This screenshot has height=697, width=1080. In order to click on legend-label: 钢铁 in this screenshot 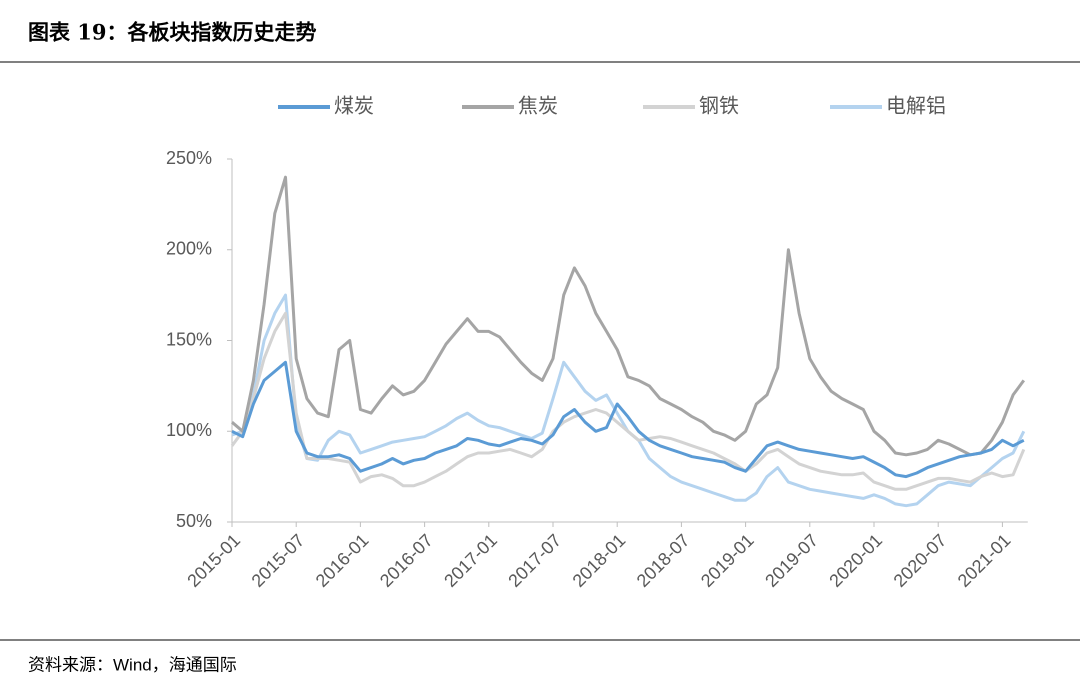, I will do `click(719, 105)`.